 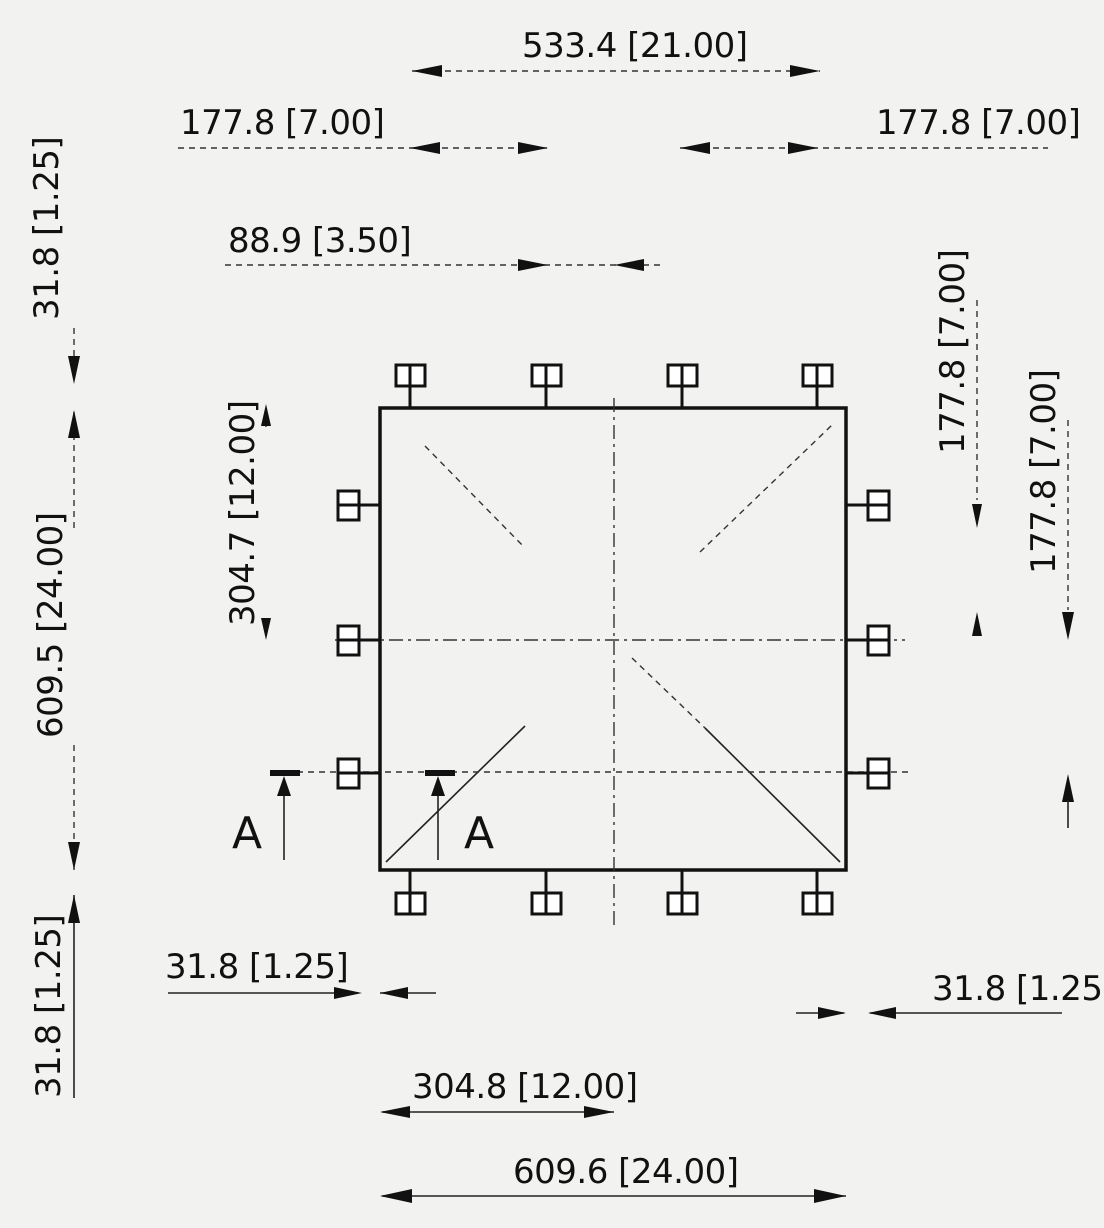 What do you see at coordinates (590, 815) in the screenshot?
I see `section-line-a-a` at bounding box center [590, 815].